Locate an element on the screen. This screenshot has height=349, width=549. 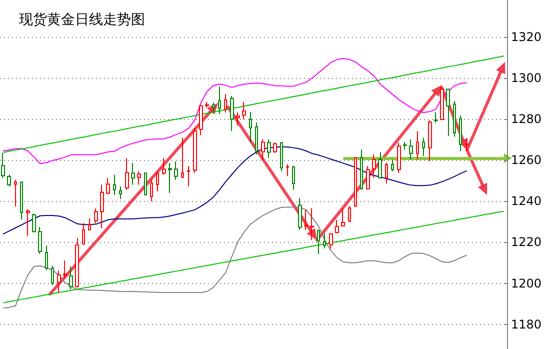
text: 现货黄金日线走势图 is located at coordinates (82, 20).